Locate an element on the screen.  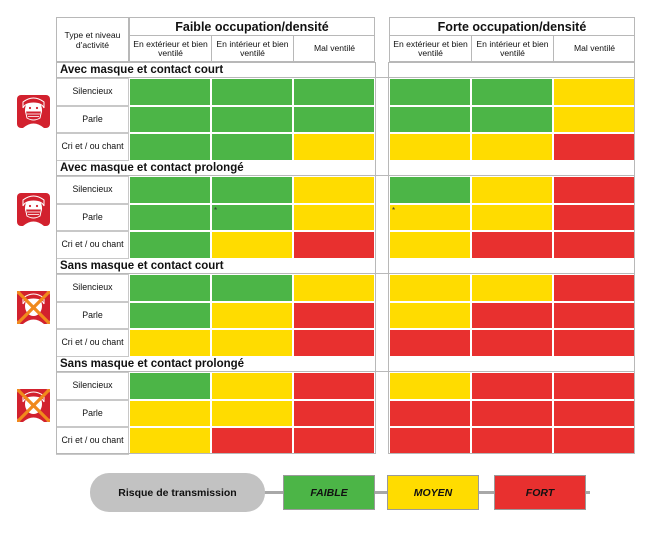
legend-item: FAIBLE is located at coordinates (329, 492).